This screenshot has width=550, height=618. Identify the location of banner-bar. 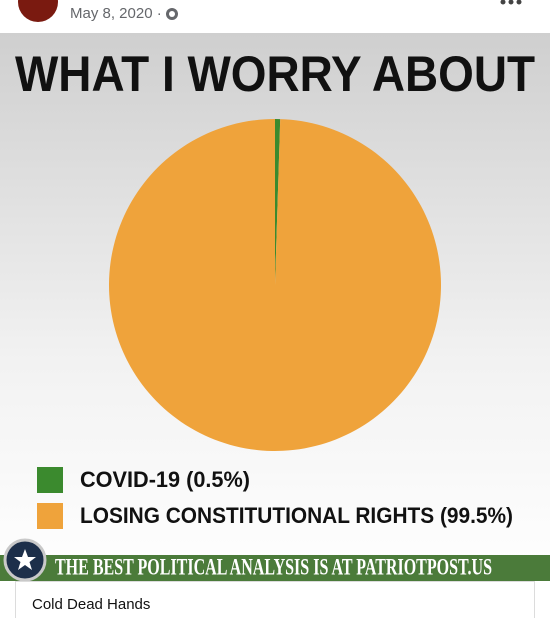
(275, 568).